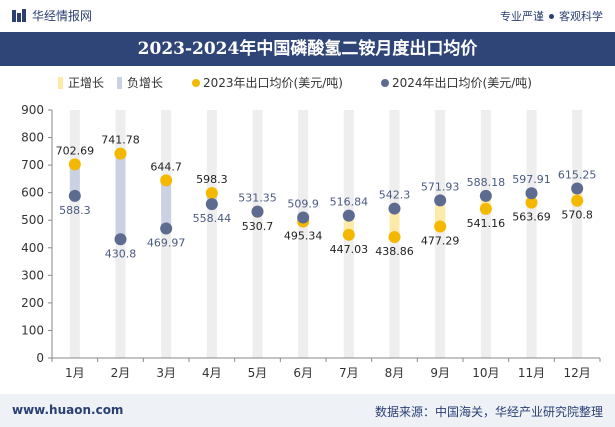 Image resolution: width=615 pixels, height=427 pixels. Describe the element at coordinates (121, 253) in the screenshot. I see `data-label-2024: 430.8` at that location.